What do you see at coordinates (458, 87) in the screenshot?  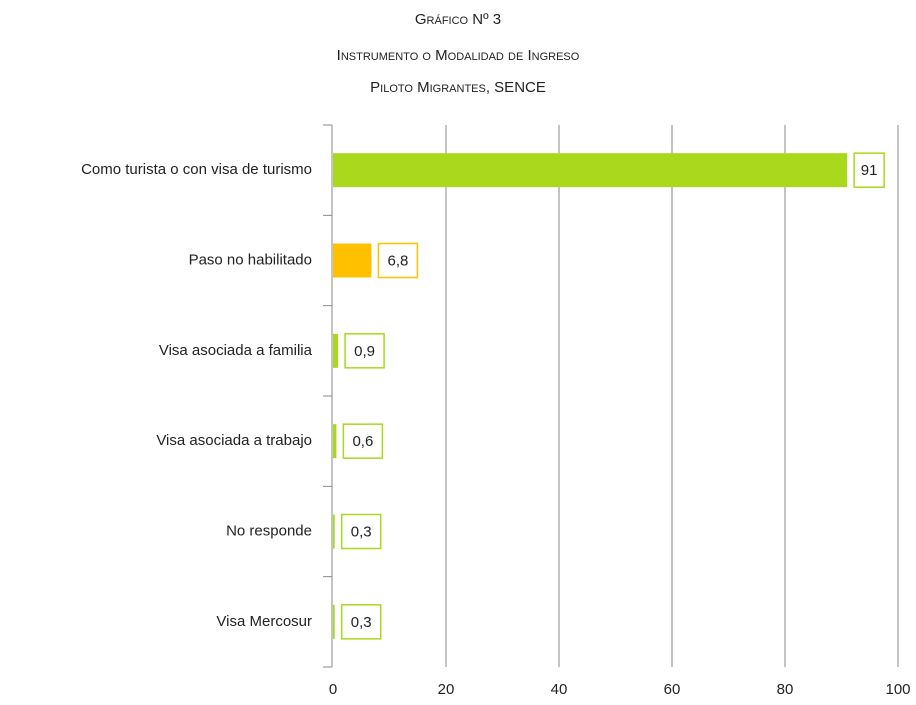 I see `chart-subtitle: Piloto Migrantes, SENCE` at bounding box center [458, 87].